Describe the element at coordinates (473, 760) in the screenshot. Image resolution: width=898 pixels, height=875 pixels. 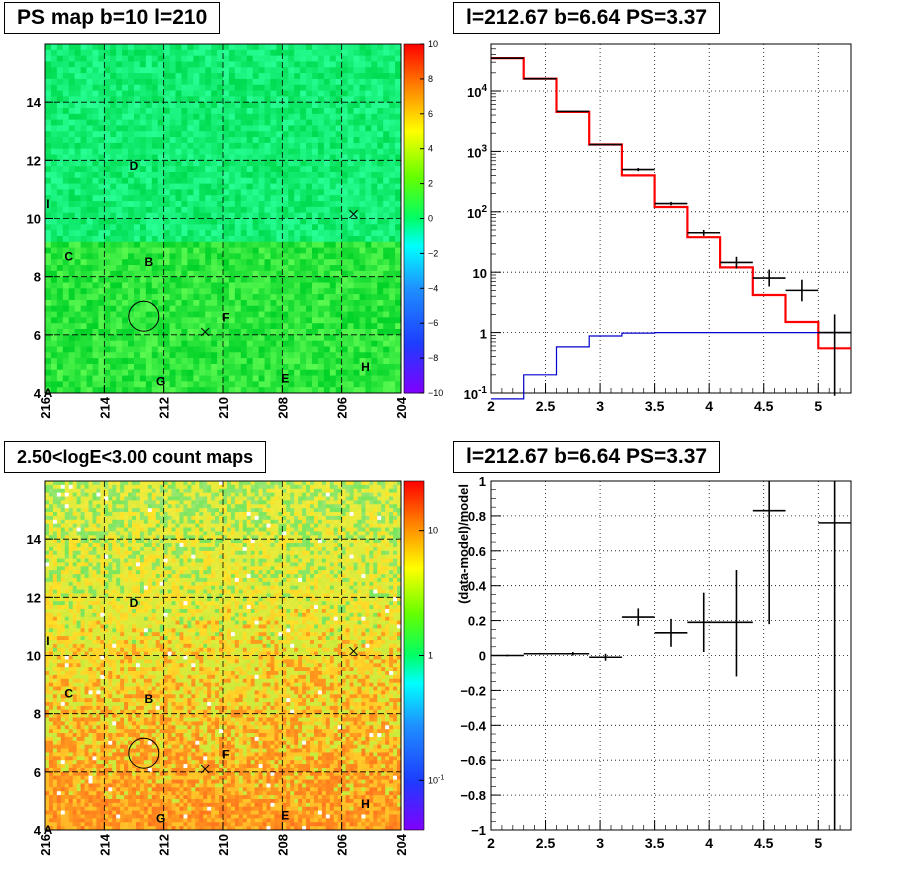
I see `y-tick-label: −0.6` at that location.